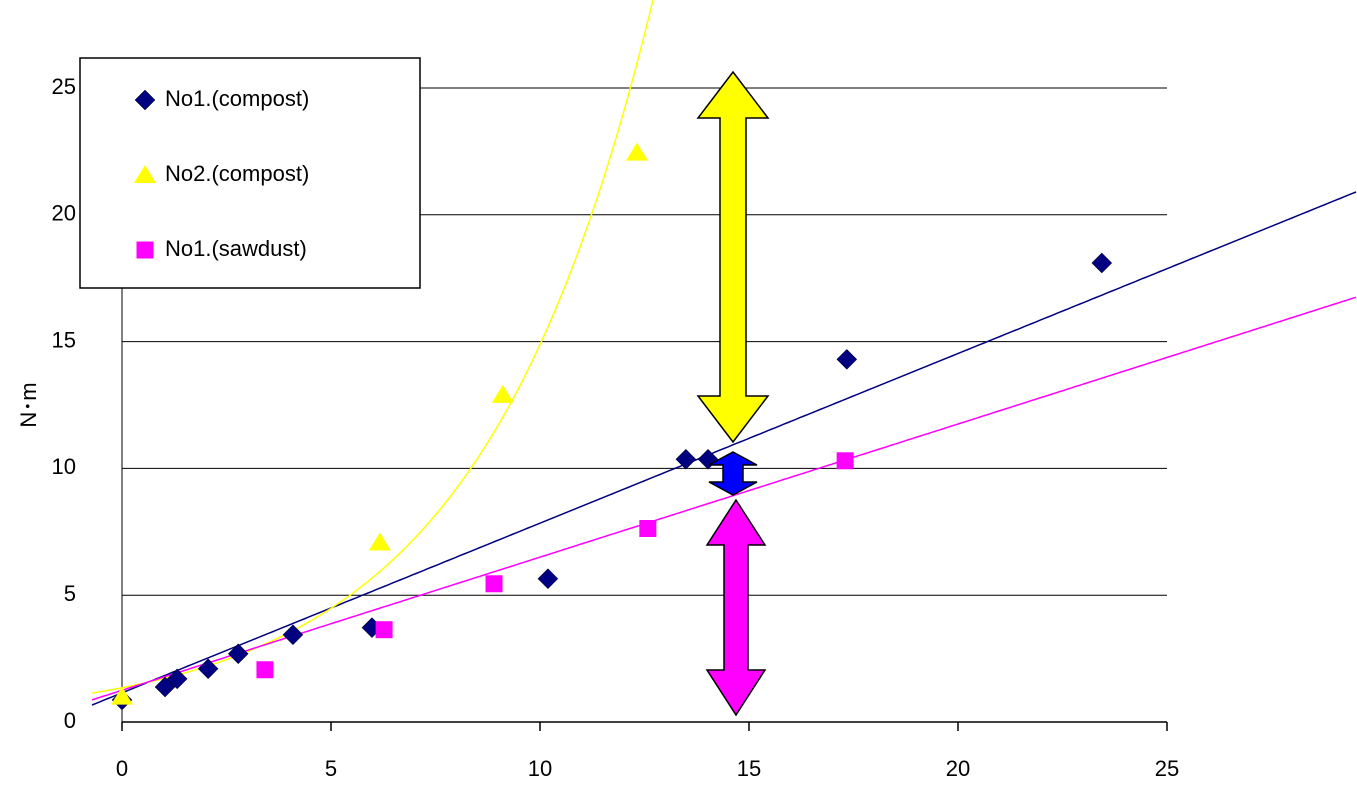  Describe the element at coordinates (237, 173) in the screenshot. I see `legend-label: No2.(compost)` at that location.